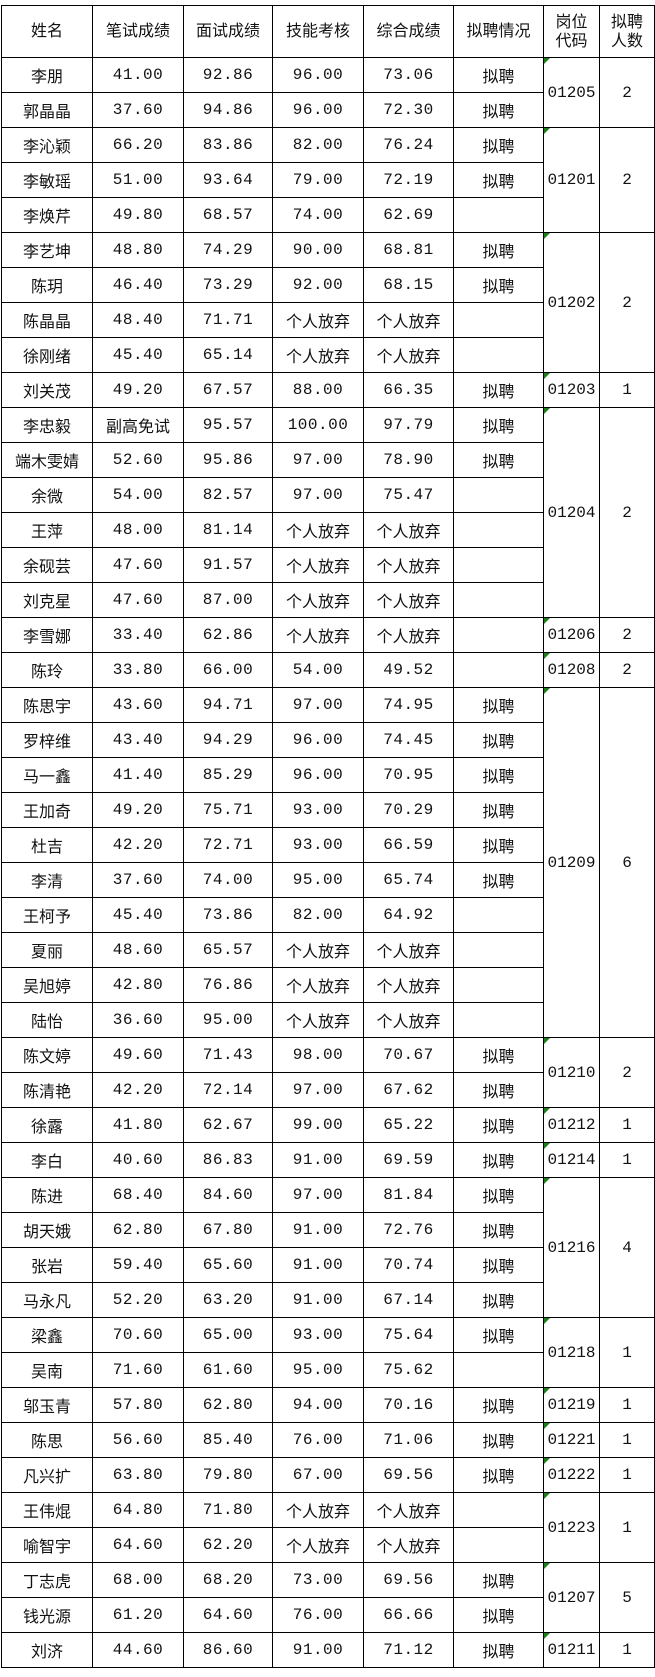  I want to click on skill-test-cell: 97.00, so click(318, 1090).